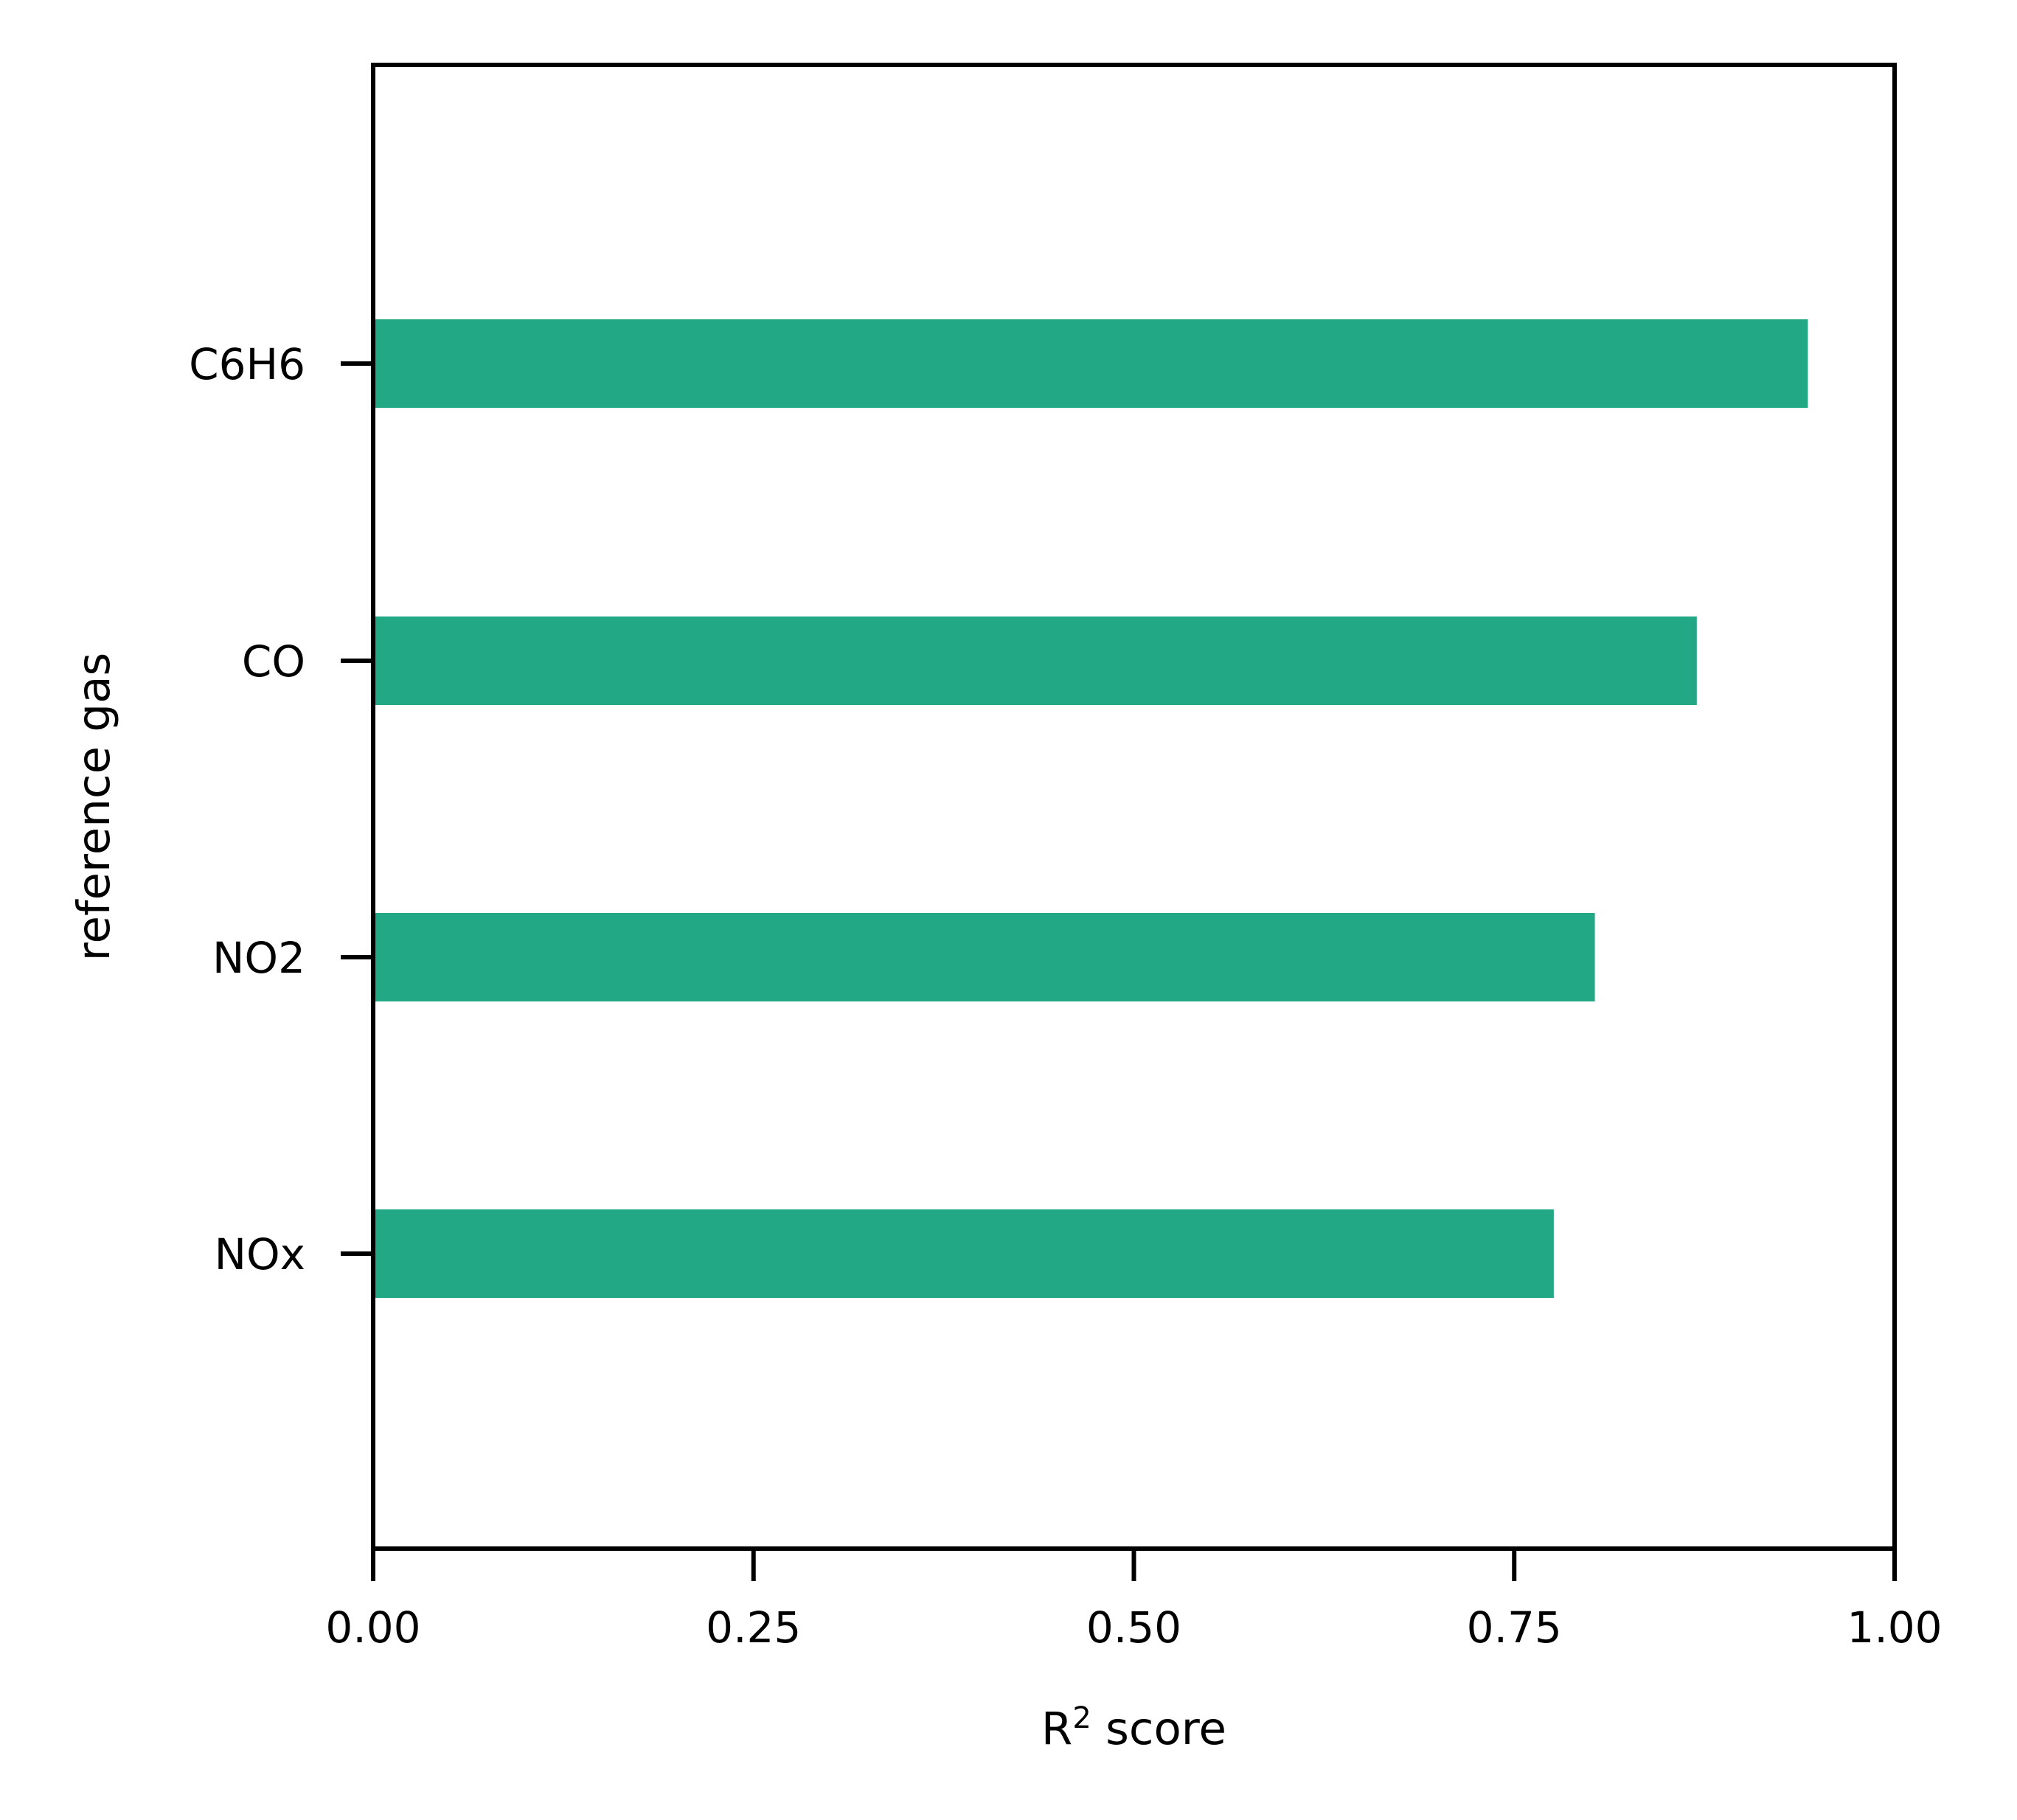 Image resolution: width=2017 pixels, height=1820 pixels. What do you see at coordinates (753, 1628) in the screenshot?
I see `x-tick-label: 0.25` at bounding box center [753, 1628].